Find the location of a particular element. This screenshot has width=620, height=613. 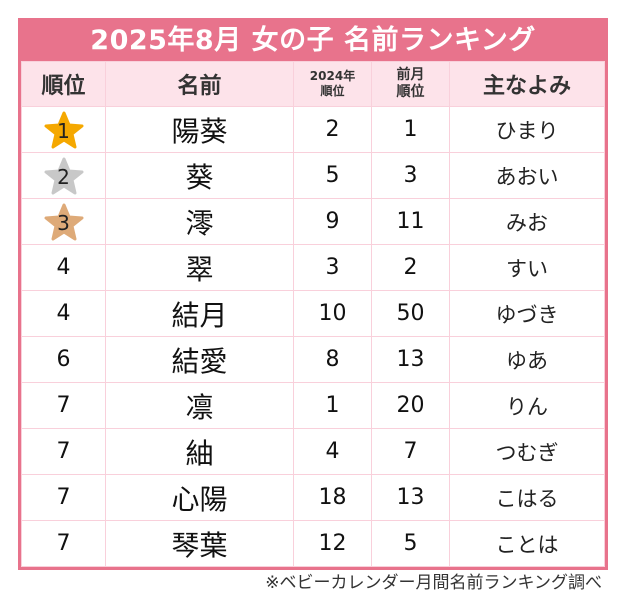

table-row: 6 結愛 8 13 ゆあ is located at coordinates (313, 359).